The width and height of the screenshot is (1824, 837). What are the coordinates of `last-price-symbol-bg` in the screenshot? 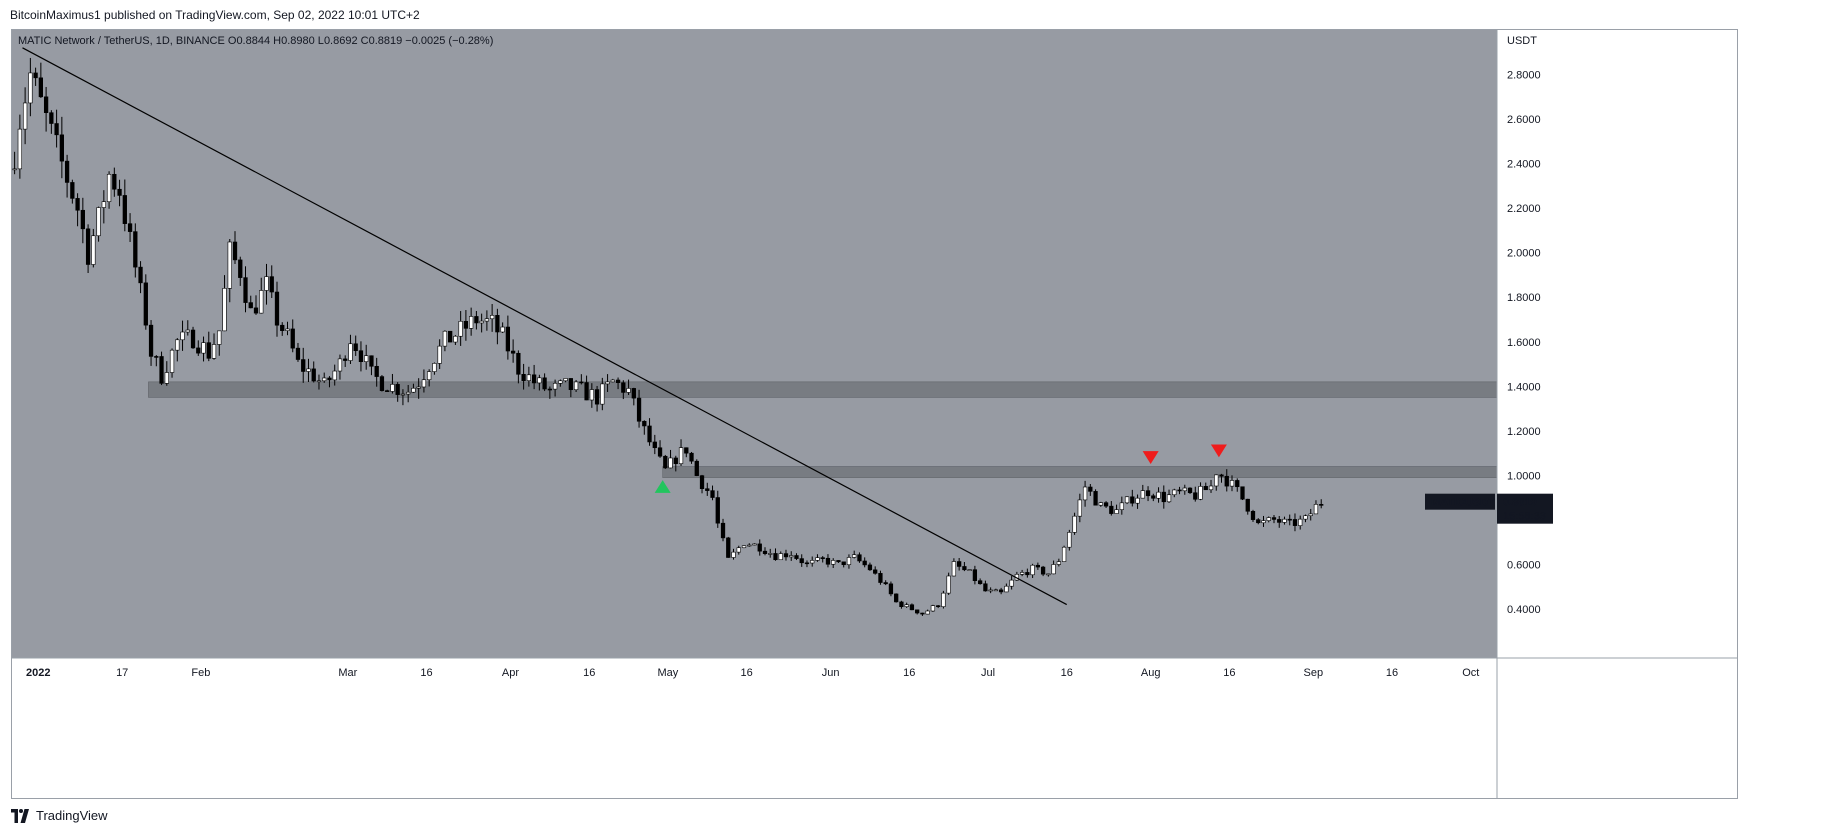 It's located at (1460, 501).